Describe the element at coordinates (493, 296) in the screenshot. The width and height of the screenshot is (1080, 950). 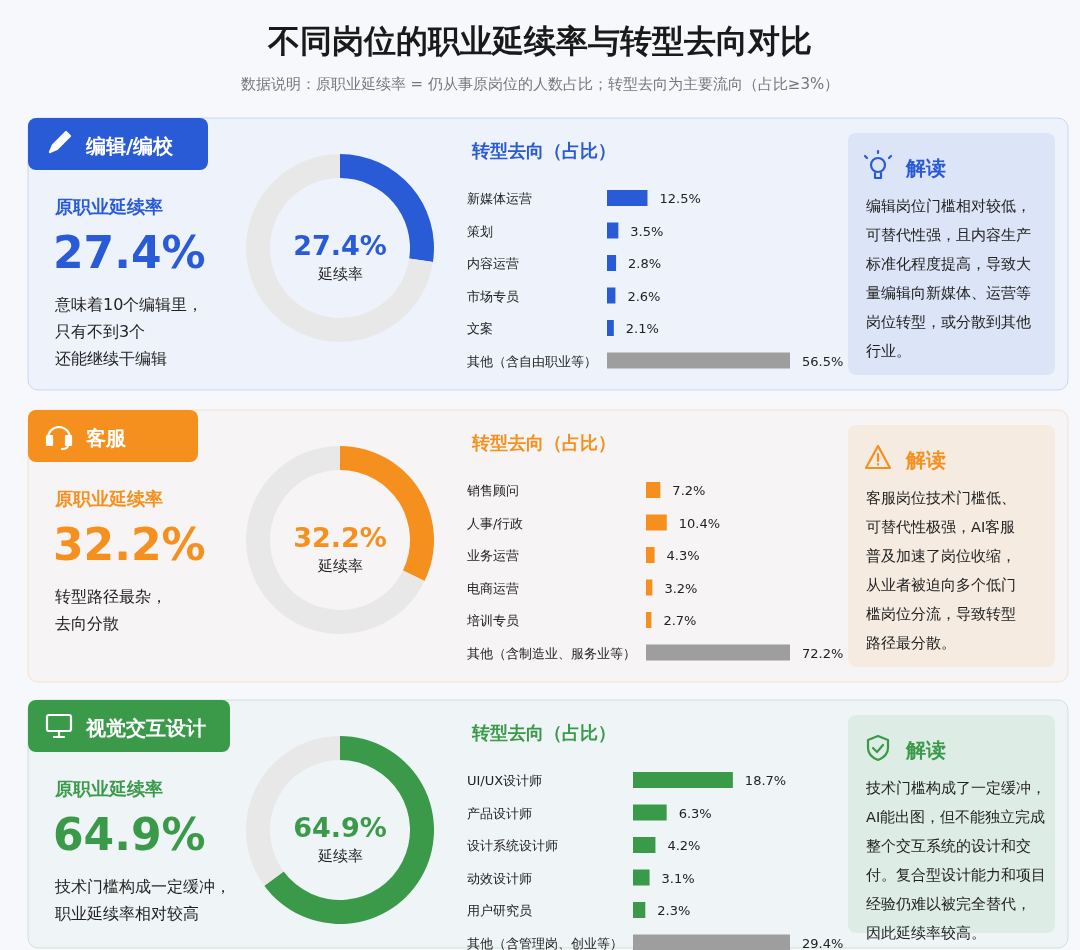
I see `y-tick-label: 市场专员` at that location.